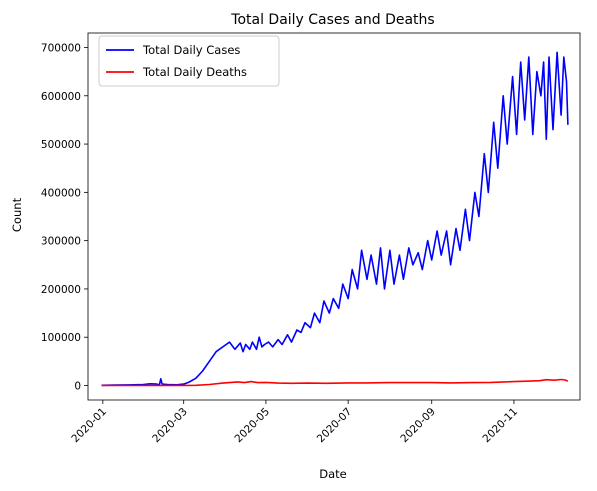 Image resolution: width=597 pixels, height=491 pixels. What do you see at coordinates (61, 290) in the screenshot?
I see `y-tick-label: 200000` at bounding box center [61, 290].